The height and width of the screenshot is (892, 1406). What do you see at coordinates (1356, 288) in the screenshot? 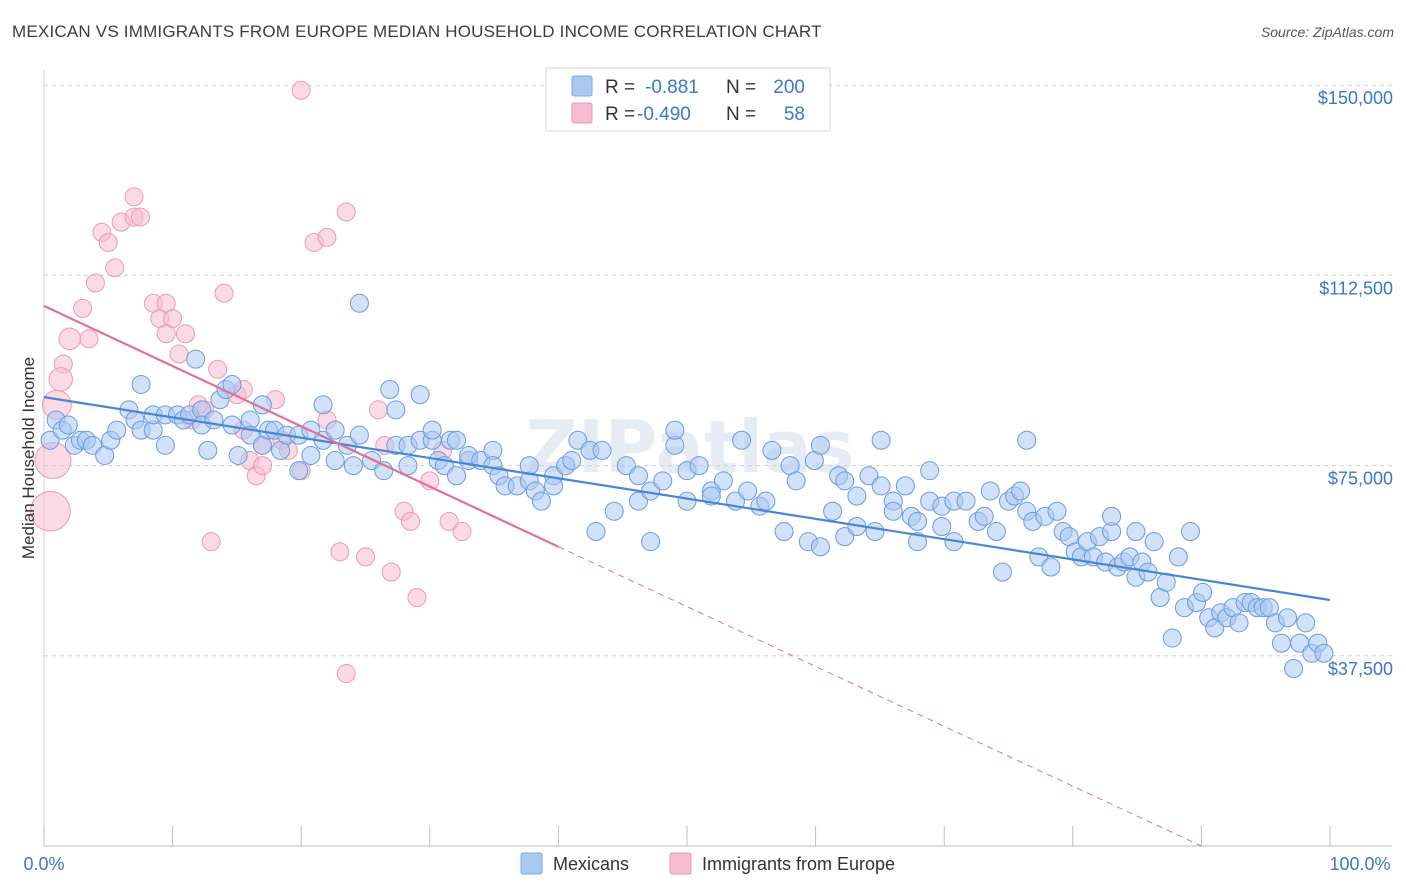
I see `y-tick-label-2: $112,500` at bounding box center [1356, 288].